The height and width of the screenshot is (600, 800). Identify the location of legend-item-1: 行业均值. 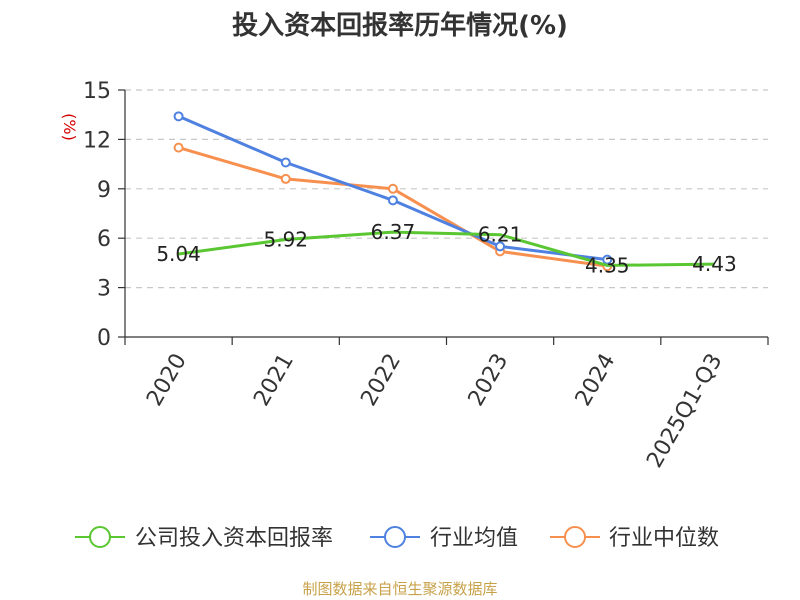
(444, 538).